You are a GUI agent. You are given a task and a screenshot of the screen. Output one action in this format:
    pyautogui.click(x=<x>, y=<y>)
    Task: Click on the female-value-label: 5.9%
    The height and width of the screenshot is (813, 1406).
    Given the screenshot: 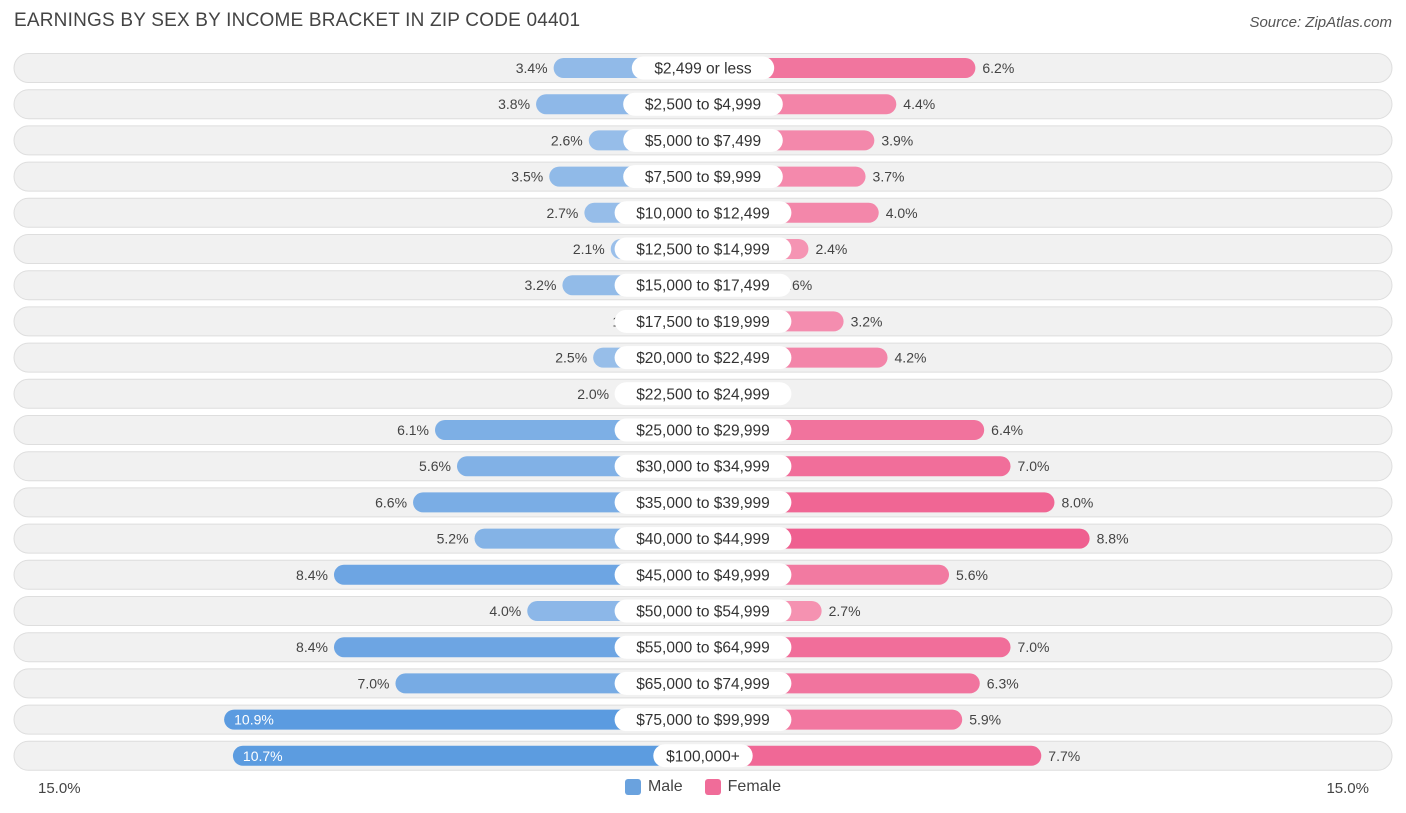 What is the action you would take?
    pyautogui.click(x=985, y=720)
    